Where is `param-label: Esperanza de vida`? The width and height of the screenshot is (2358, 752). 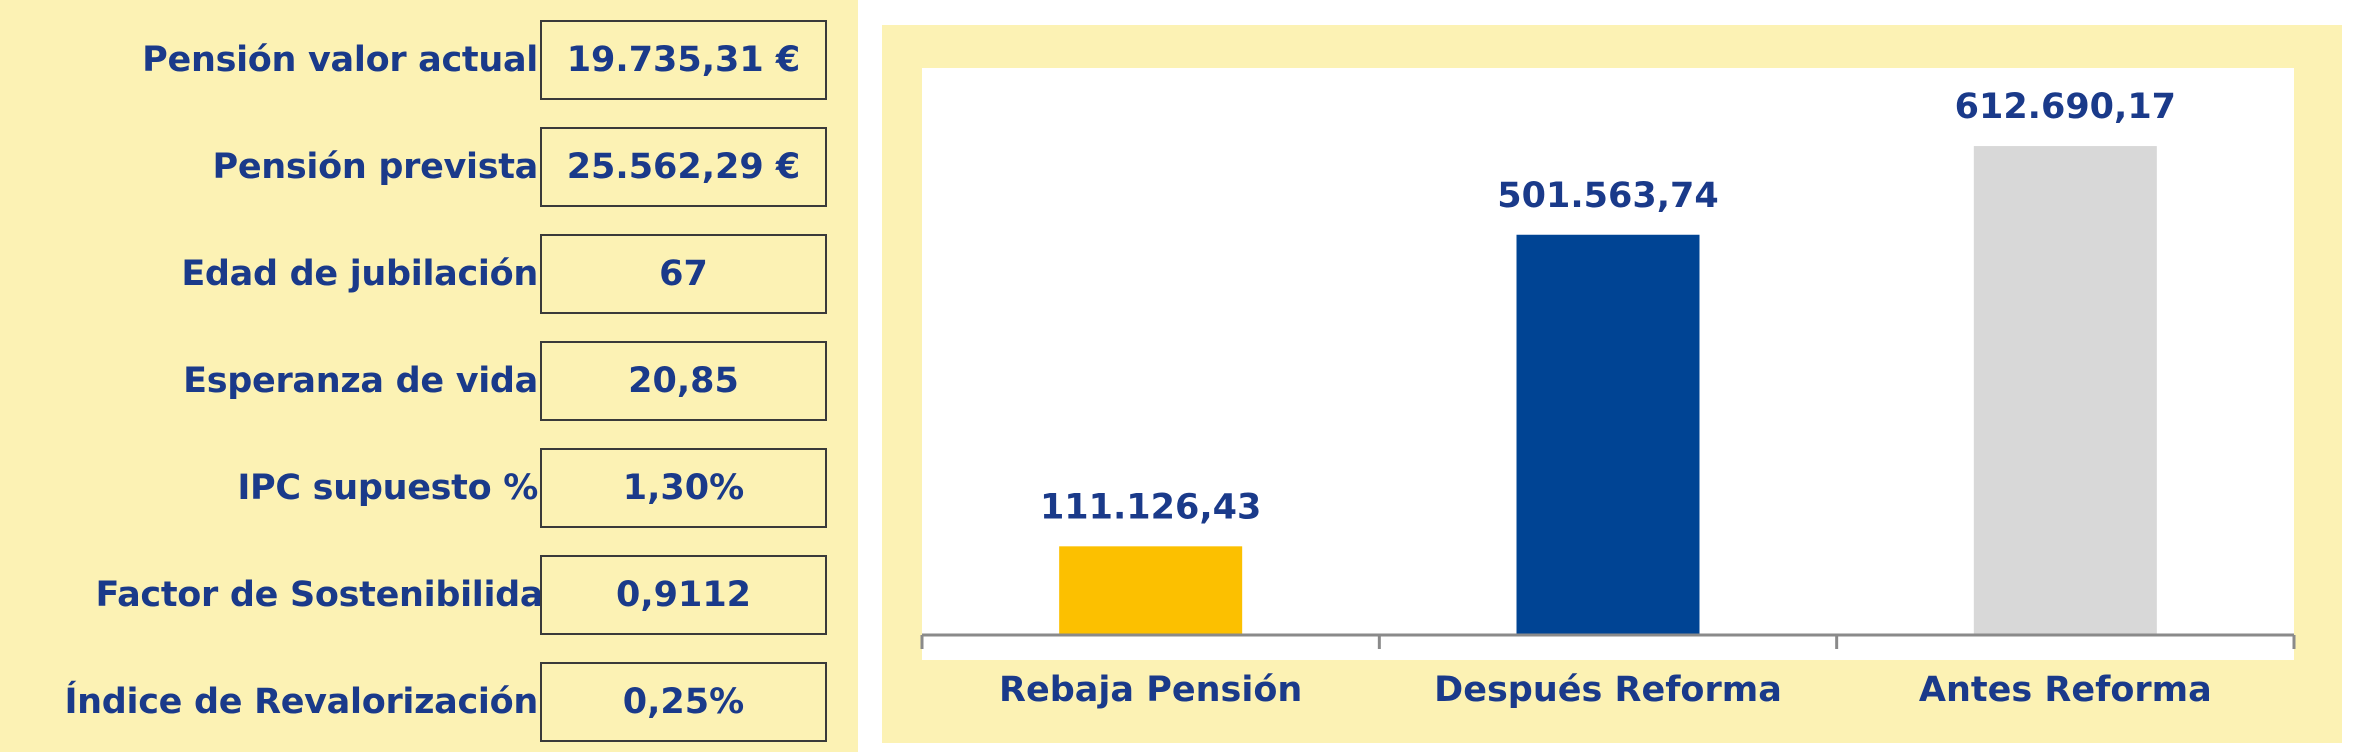 param-label: Esperanza de vida is located at coordinates (360, 381).